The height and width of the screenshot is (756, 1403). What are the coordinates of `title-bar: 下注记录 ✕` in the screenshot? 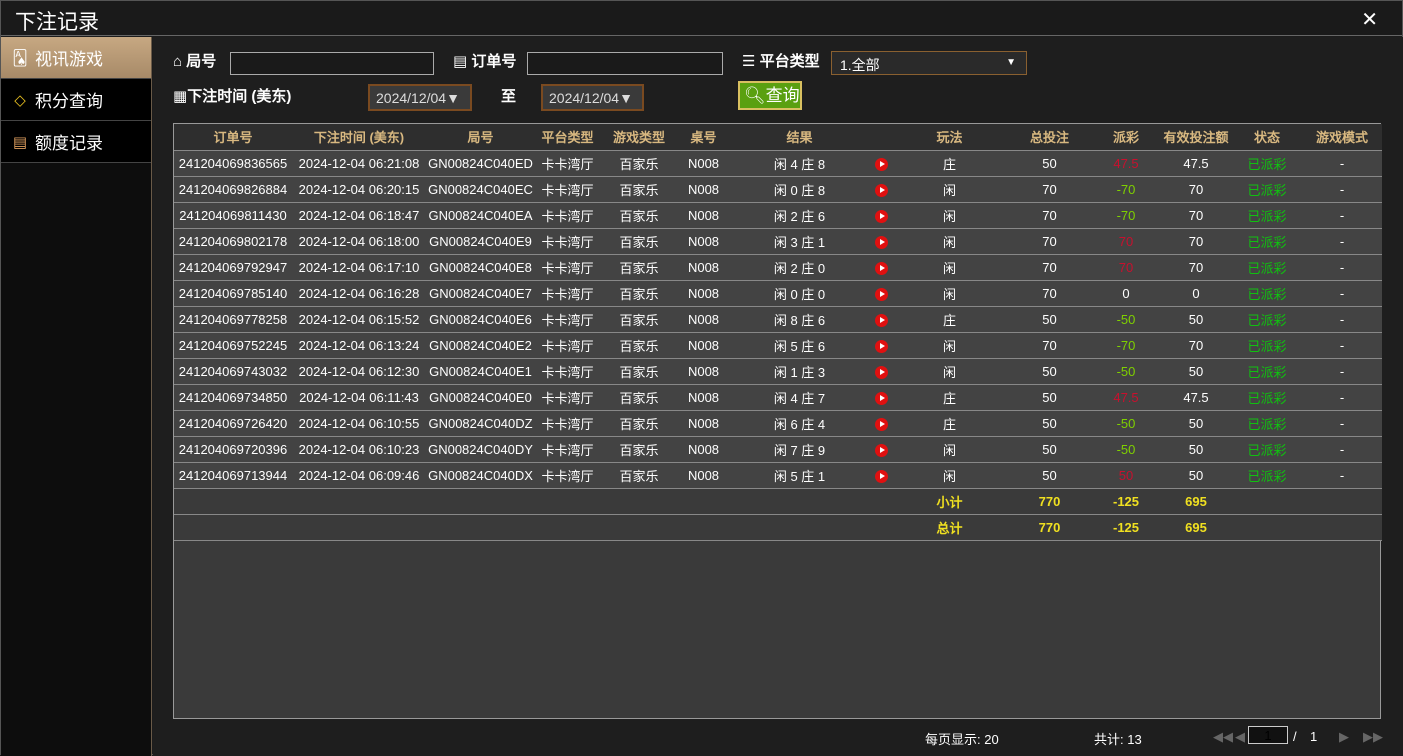 It's located at (701, 18).